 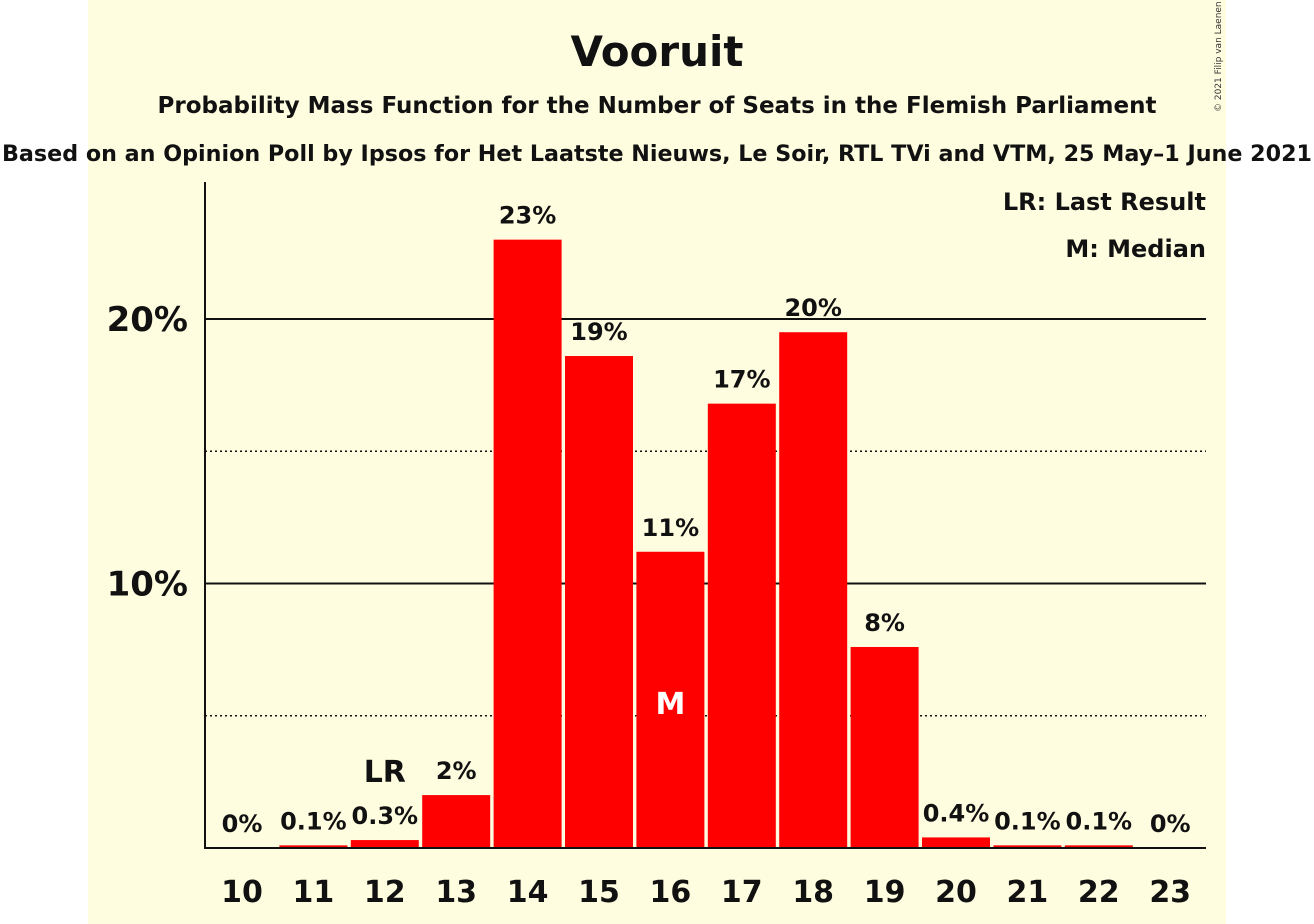 I want to click on median-marker: M, so click(x=670, y=704).